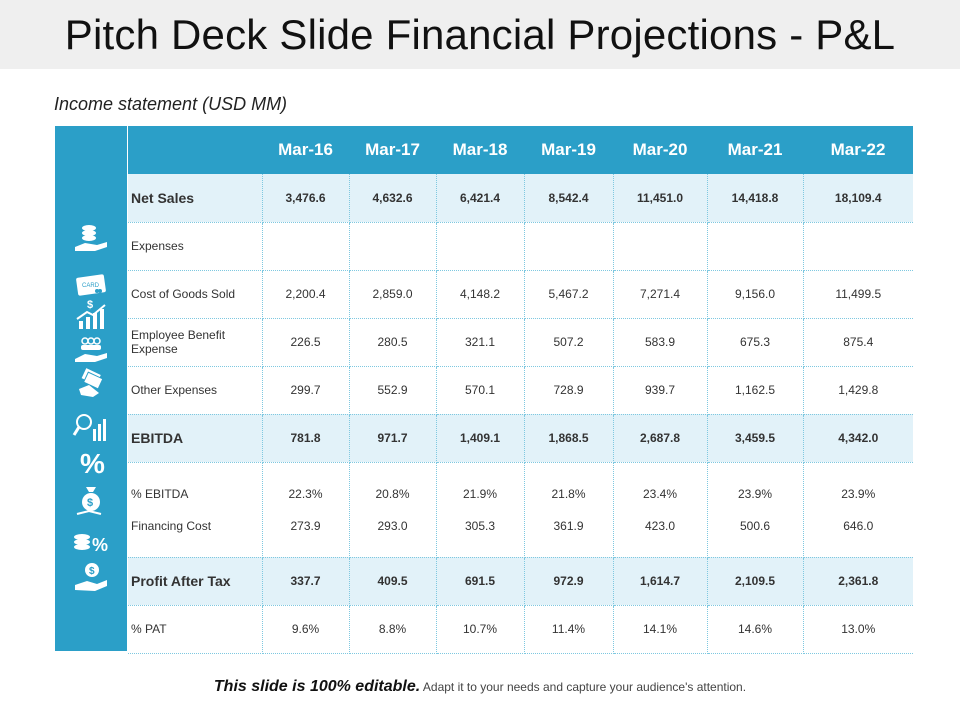 This screenshot has width=960, height=720. Describe the element at coordinates (755, 438) in the screenshot. I see `table-cell: 3,459.5` at that location.